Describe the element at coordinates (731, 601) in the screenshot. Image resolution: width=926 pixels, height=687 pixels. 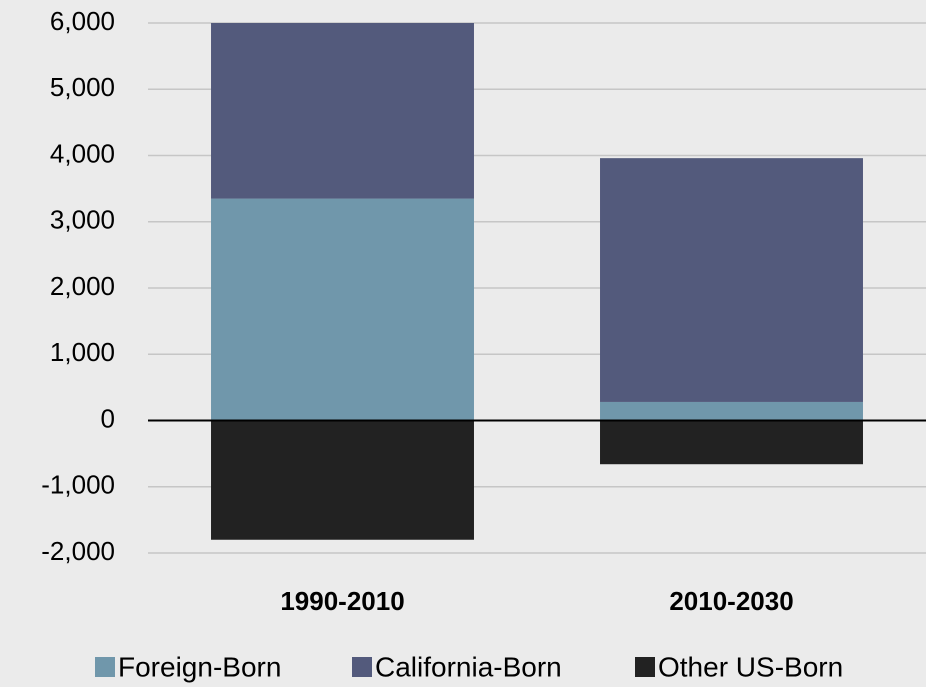
I see `x-tick-label: 2010-2030` at that location.